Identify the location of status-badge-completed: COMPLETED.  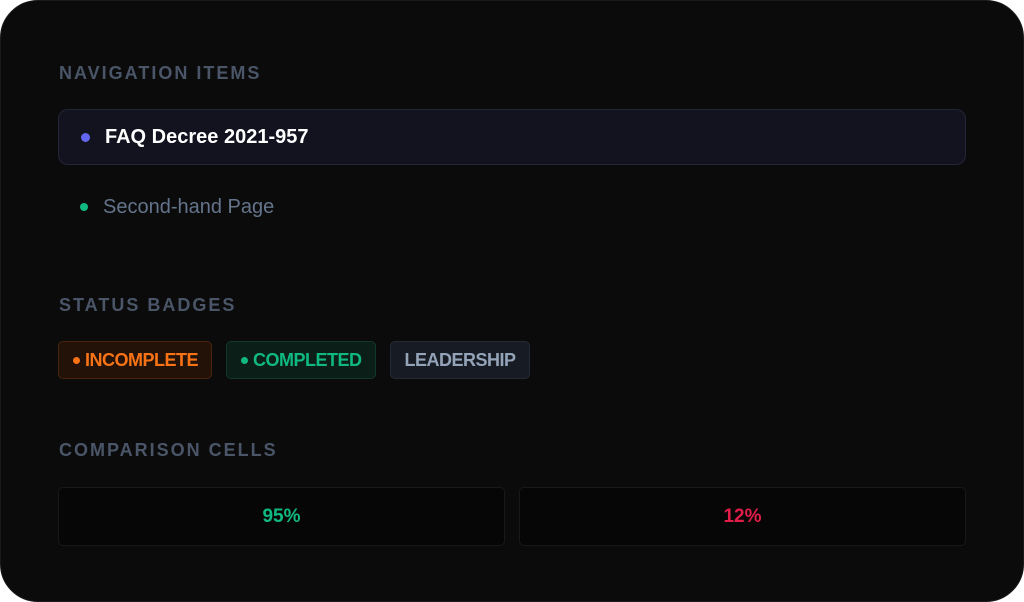
(301, 360).